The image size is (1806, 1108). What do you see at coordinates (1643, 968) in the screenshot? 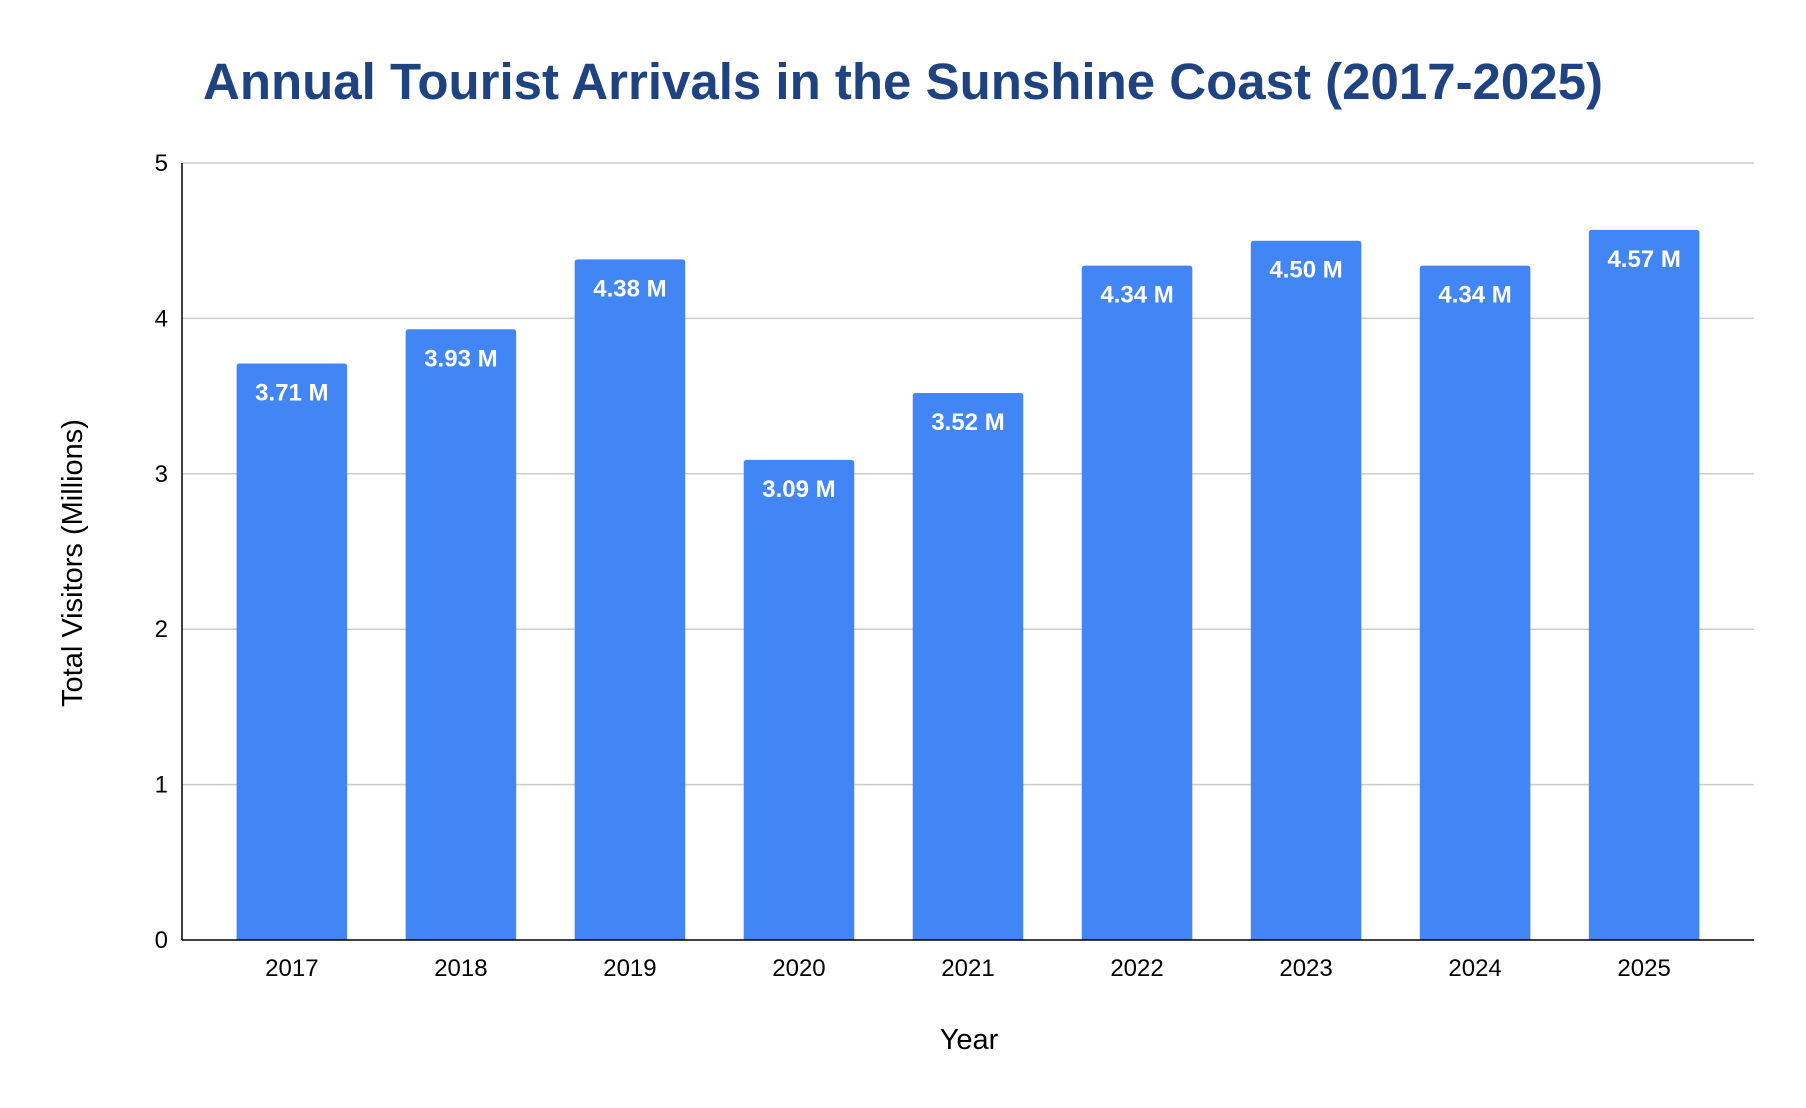
I see `x-tick-label: 2025` at bounding box center [1643, 968].